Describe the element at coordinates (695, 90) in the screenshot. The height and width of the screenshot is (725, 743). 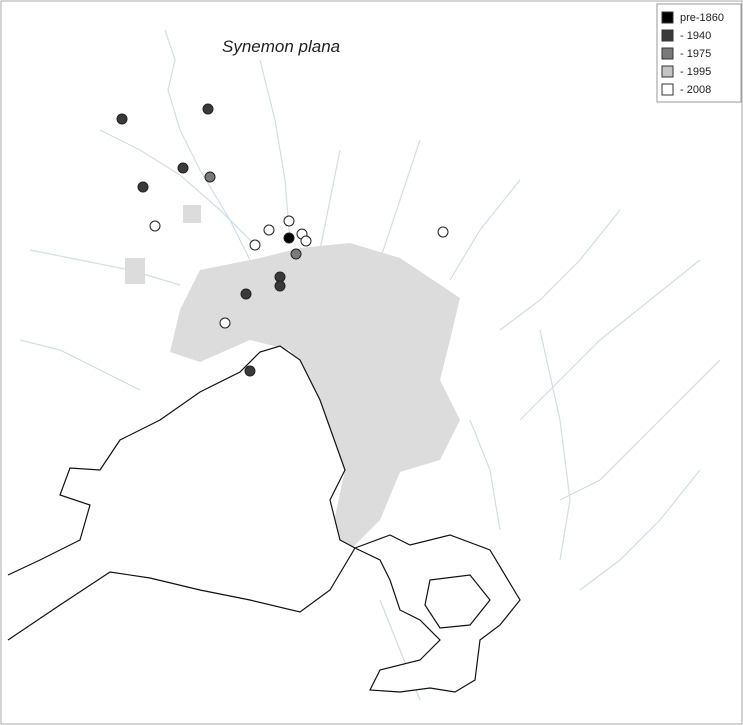
I see `legend-label: - 2008` at that location.